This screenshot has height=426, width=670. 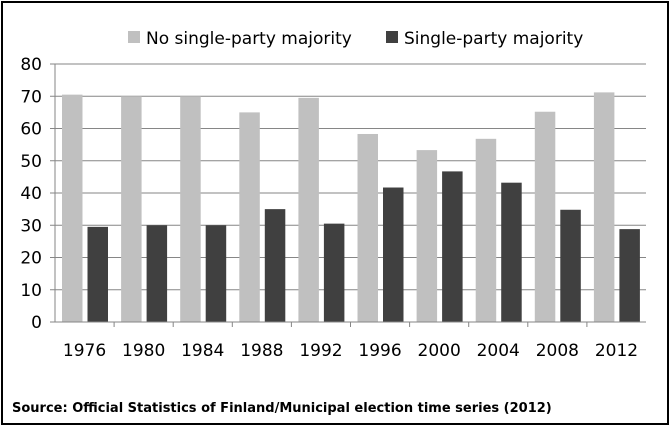 What do you see at coordinates (190, 209) in the screenshot?
I see `bar-no-majority-1984` at bounding box center [190, 209].